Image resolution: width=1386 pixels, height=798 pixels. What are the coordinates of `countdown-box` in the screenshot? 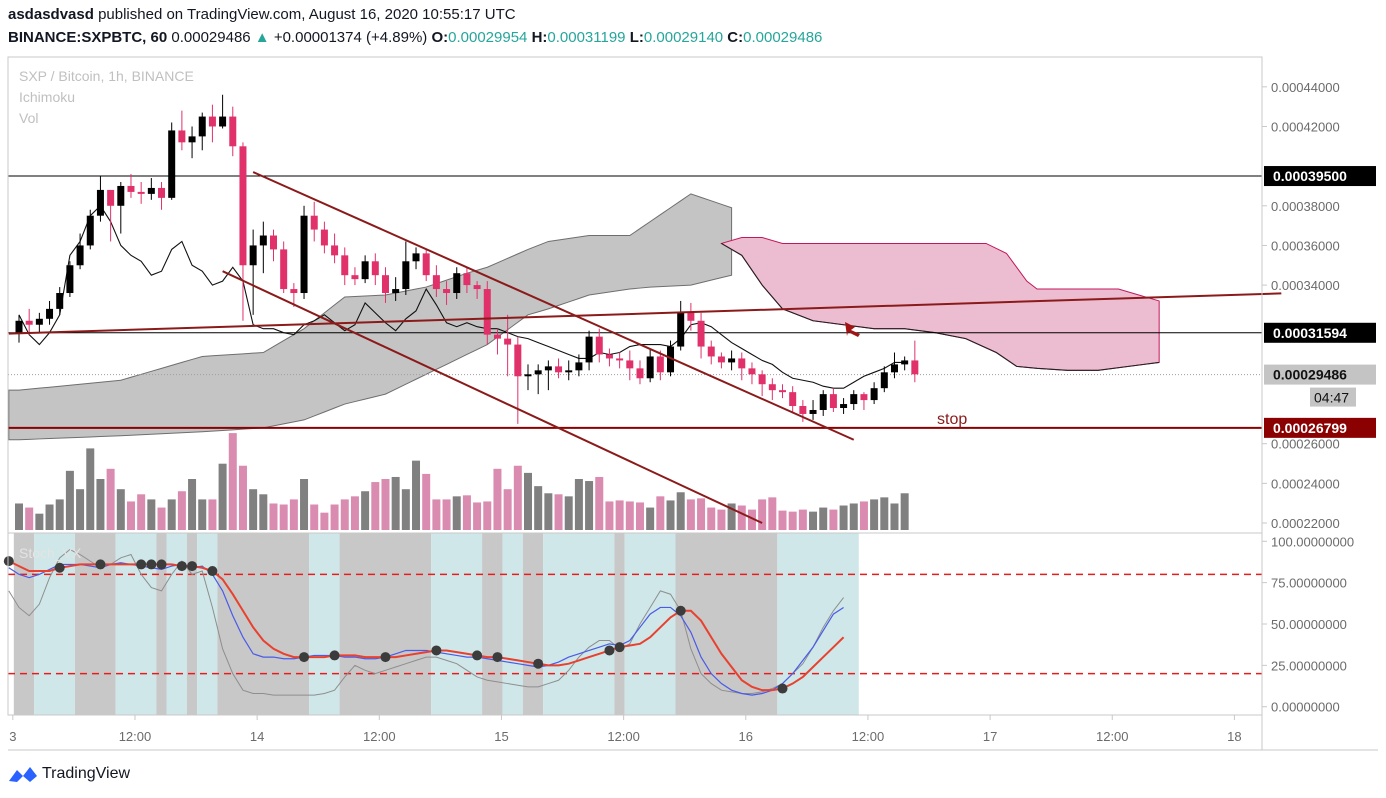 It's located at (1333, 397).